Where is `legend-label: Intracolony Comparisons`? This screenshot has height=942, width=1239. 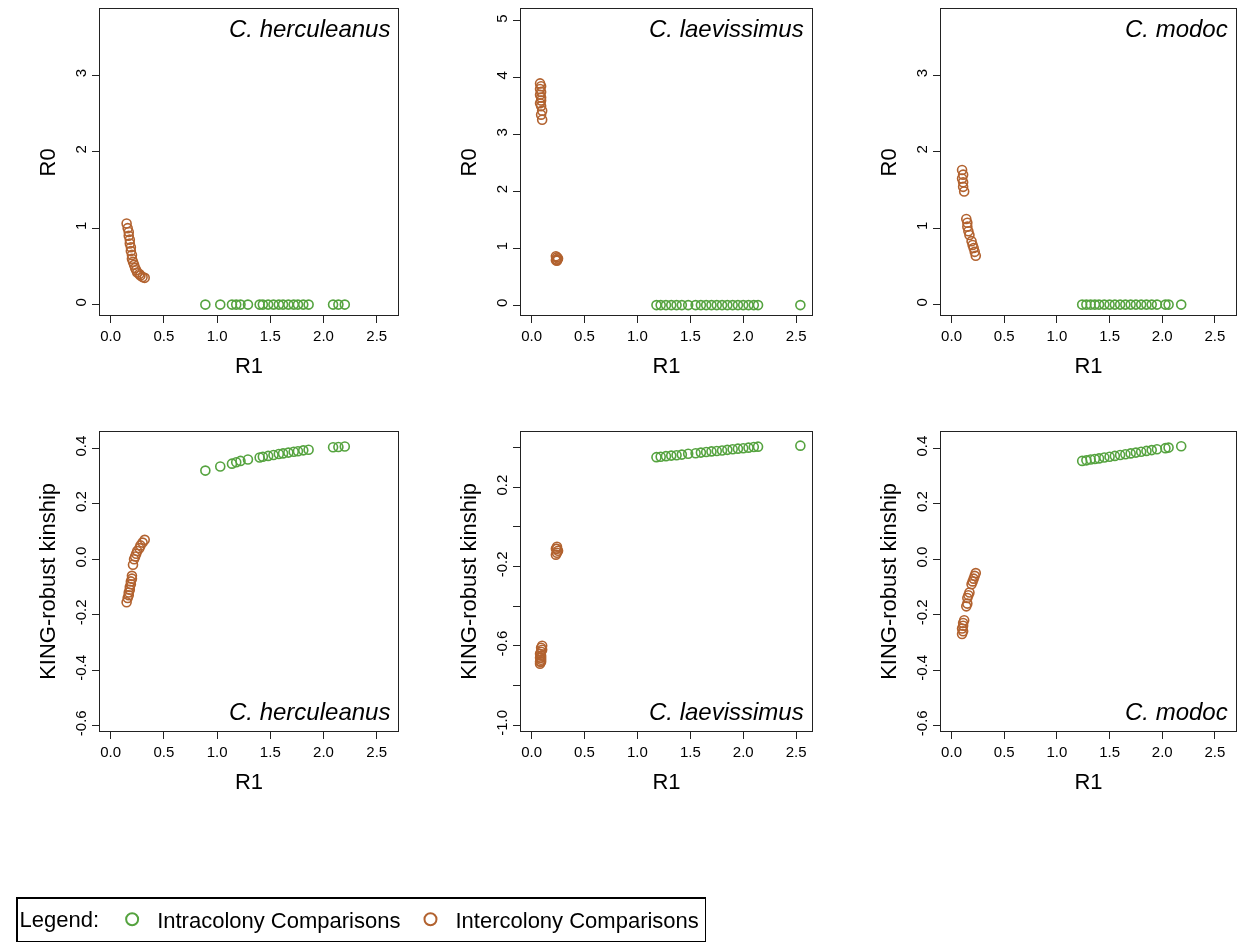
legend-label: Intracolony Comparisons is located at coordinates (279, 920).